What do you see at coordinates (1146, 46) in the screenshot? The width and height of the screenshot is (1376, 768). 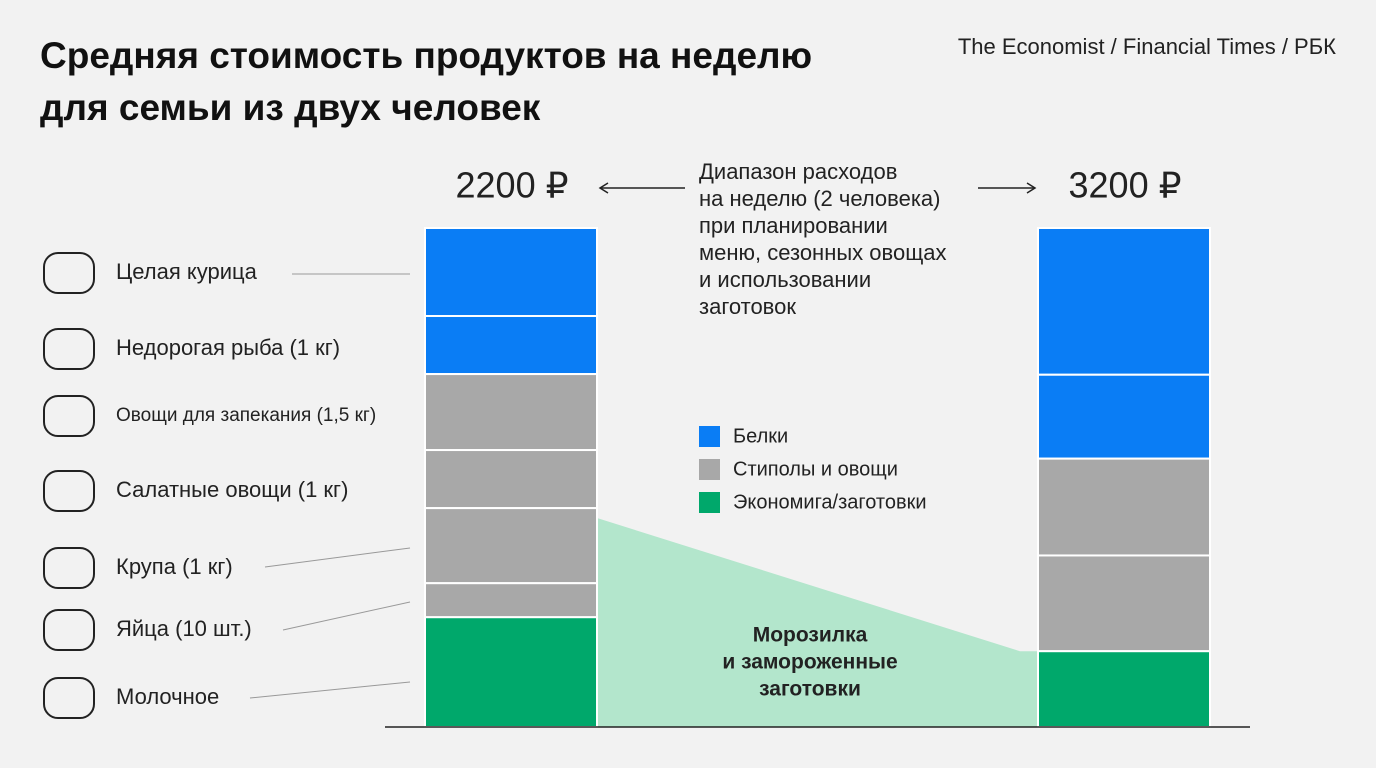 I see `source: The Economist / Financial Times / РБК` at bounding box center [1146, 46].